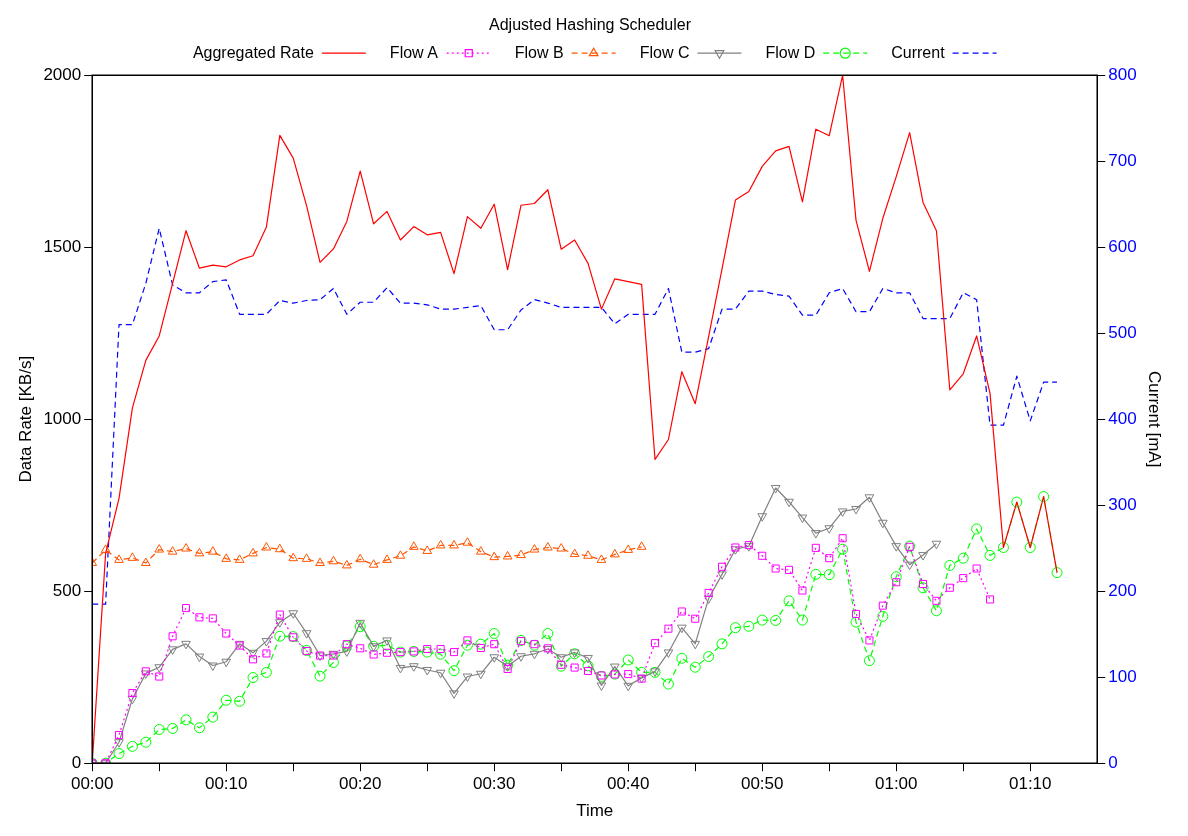  Describe the element at coordinates (1122, 246) in the screenshot. I see `y2-tick-label: 600` at that location.